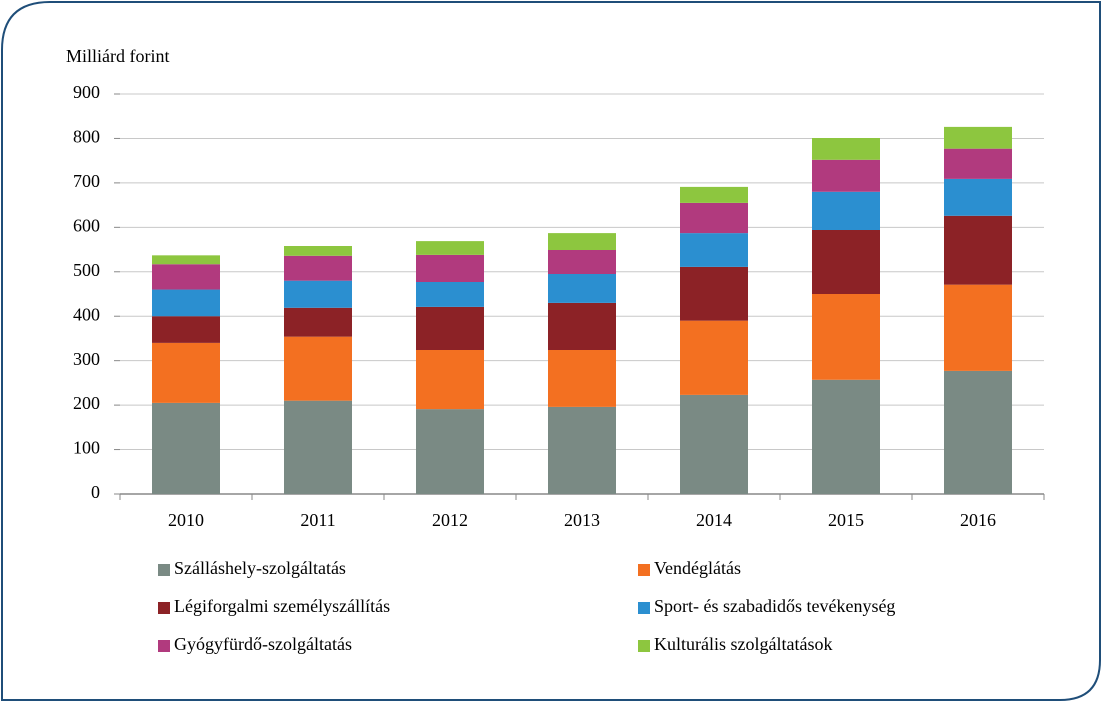  What do you see at coordinates (86, 359) in the screenshot?
I see `y-tick-label: 300` at bounding box center [86, 359].